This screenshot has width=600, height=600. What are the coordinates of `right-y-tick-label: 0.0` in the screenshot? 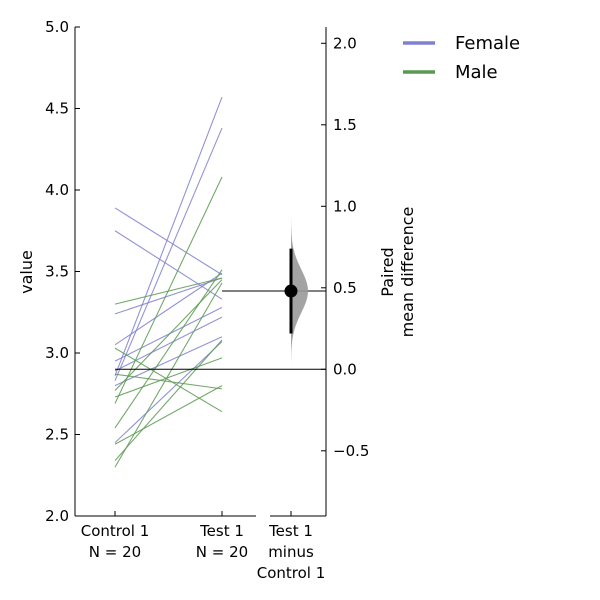 It's located at (345, 369).